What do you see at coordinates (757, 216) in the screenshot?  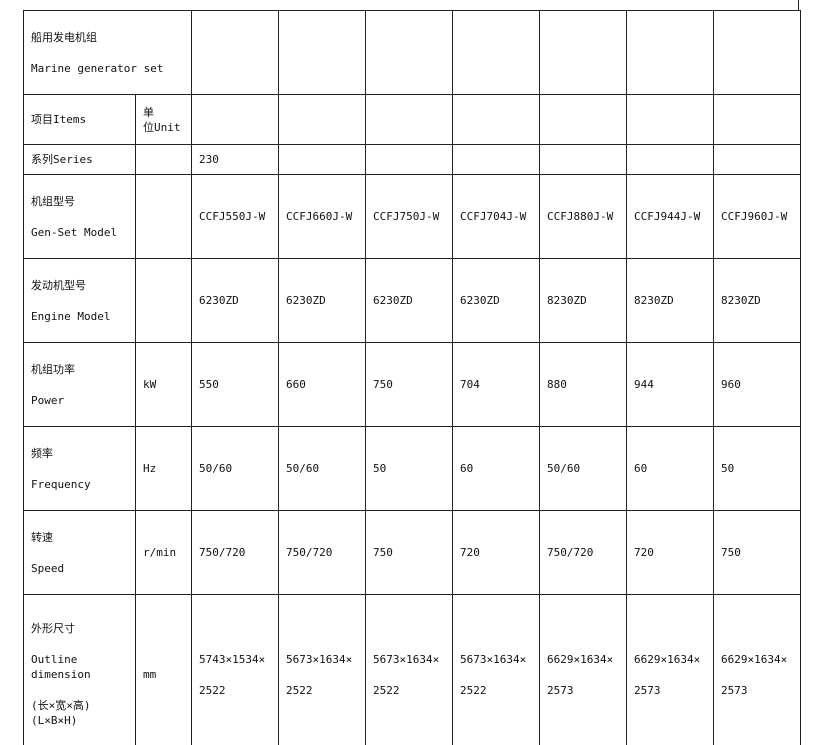 I see `model-value: CCFJ960J-W` at bounding box center [757, 216].